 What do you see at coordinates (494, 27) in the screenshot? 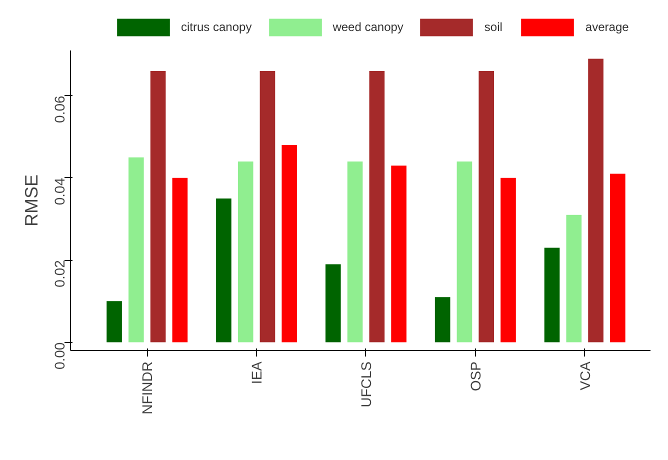
I see `legend-label: soil` at bounding box center [494, 27].